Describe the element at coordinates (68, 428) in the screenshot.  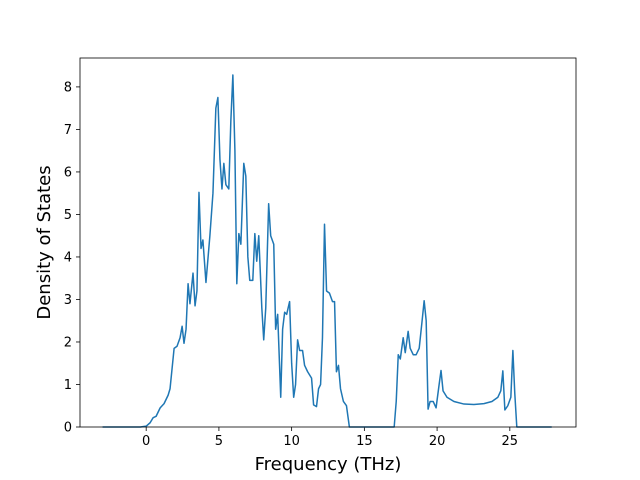
I see `y-tick-label: 0` at that location.